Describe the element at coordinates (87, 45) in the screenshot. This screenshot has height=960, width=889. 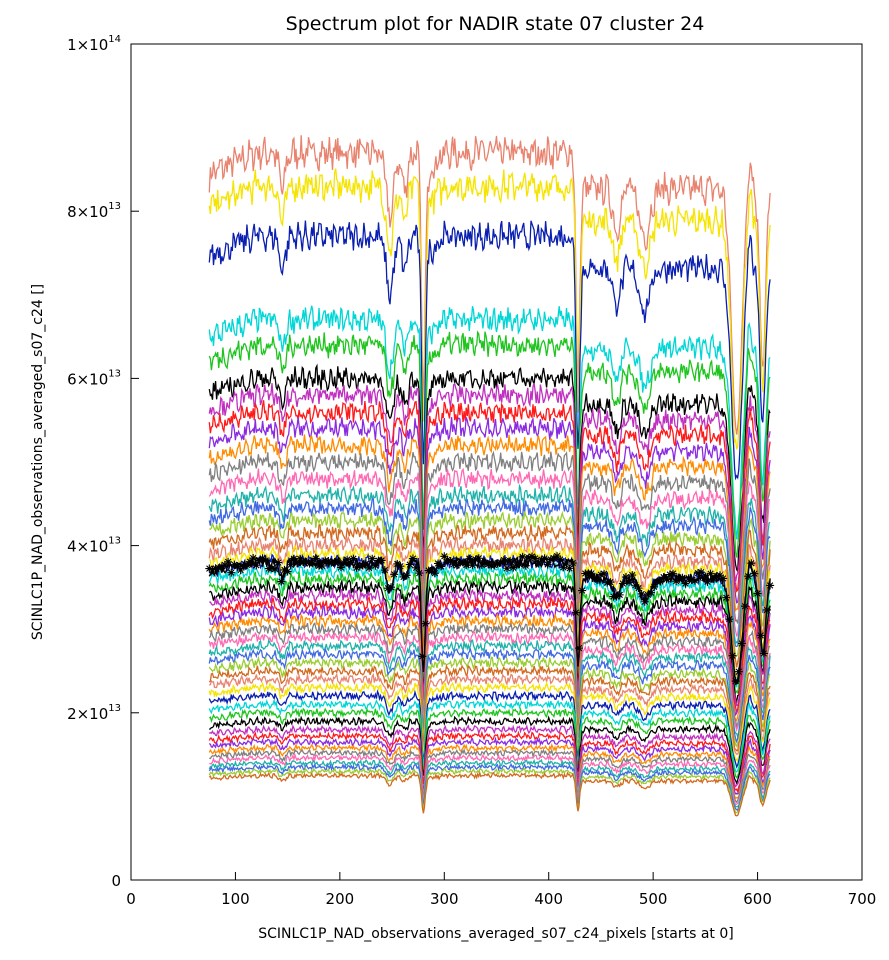
I see `y-tick-mantissa: 1×10` at that location.